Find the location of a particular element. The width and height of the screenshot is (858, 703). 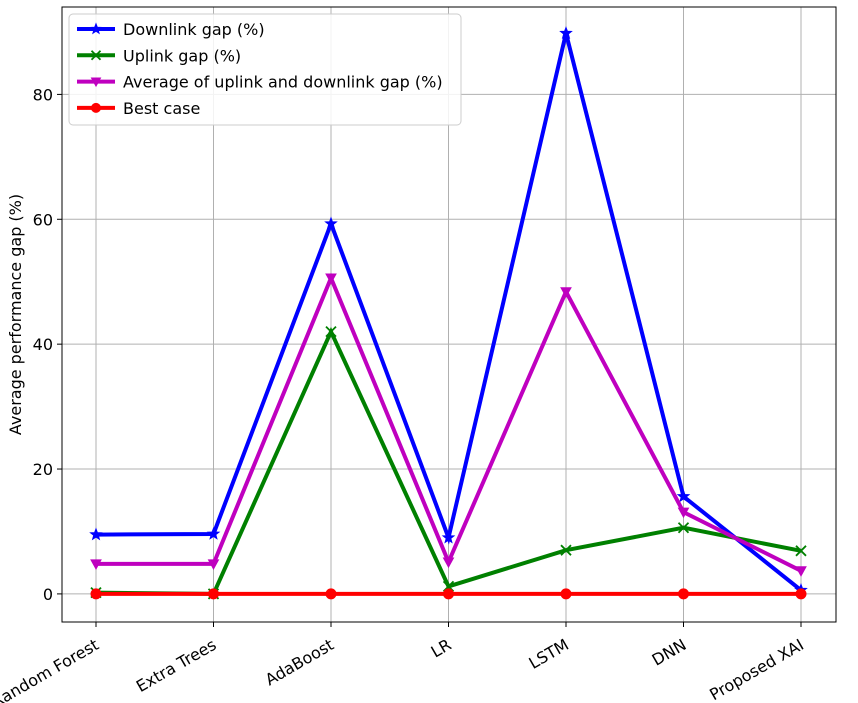

x-tick-label: DNN is located at coordinates (669, 652).